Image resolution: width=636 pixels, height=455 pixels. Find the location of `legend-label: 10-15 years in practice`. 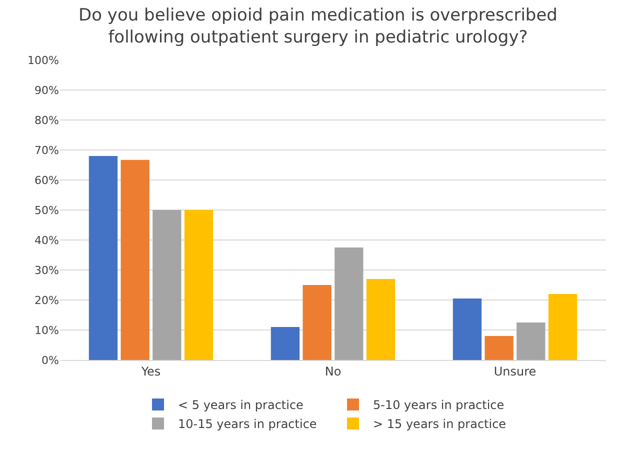

legend-label: 10-15 years in practice is located at coordinates (247, 424).